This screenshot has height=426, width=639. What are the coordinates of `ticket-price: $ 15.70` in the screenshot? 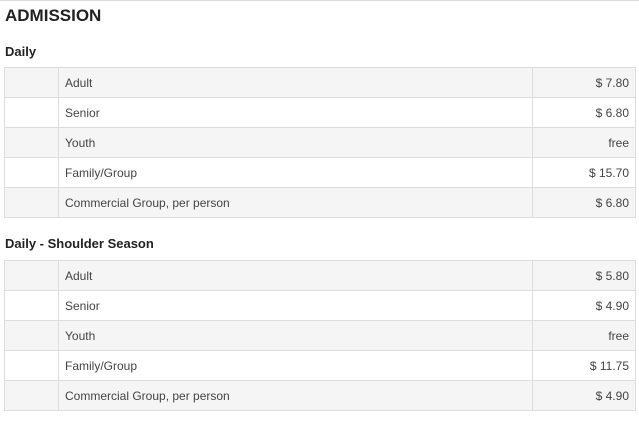 It's located at (584, 172).